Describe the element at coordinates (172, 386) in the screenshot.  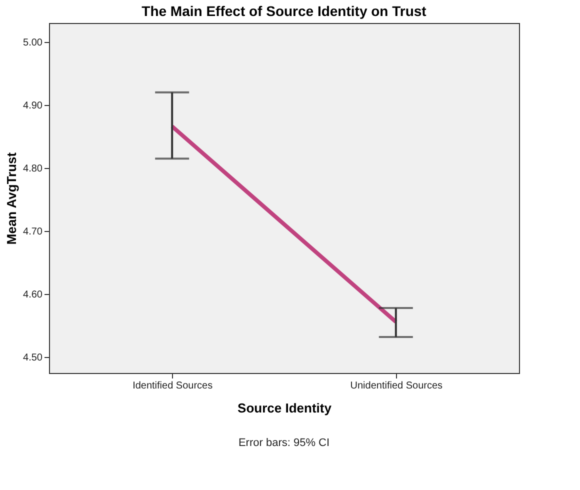
I see `x-tick-label: Identified Sources` at that location.